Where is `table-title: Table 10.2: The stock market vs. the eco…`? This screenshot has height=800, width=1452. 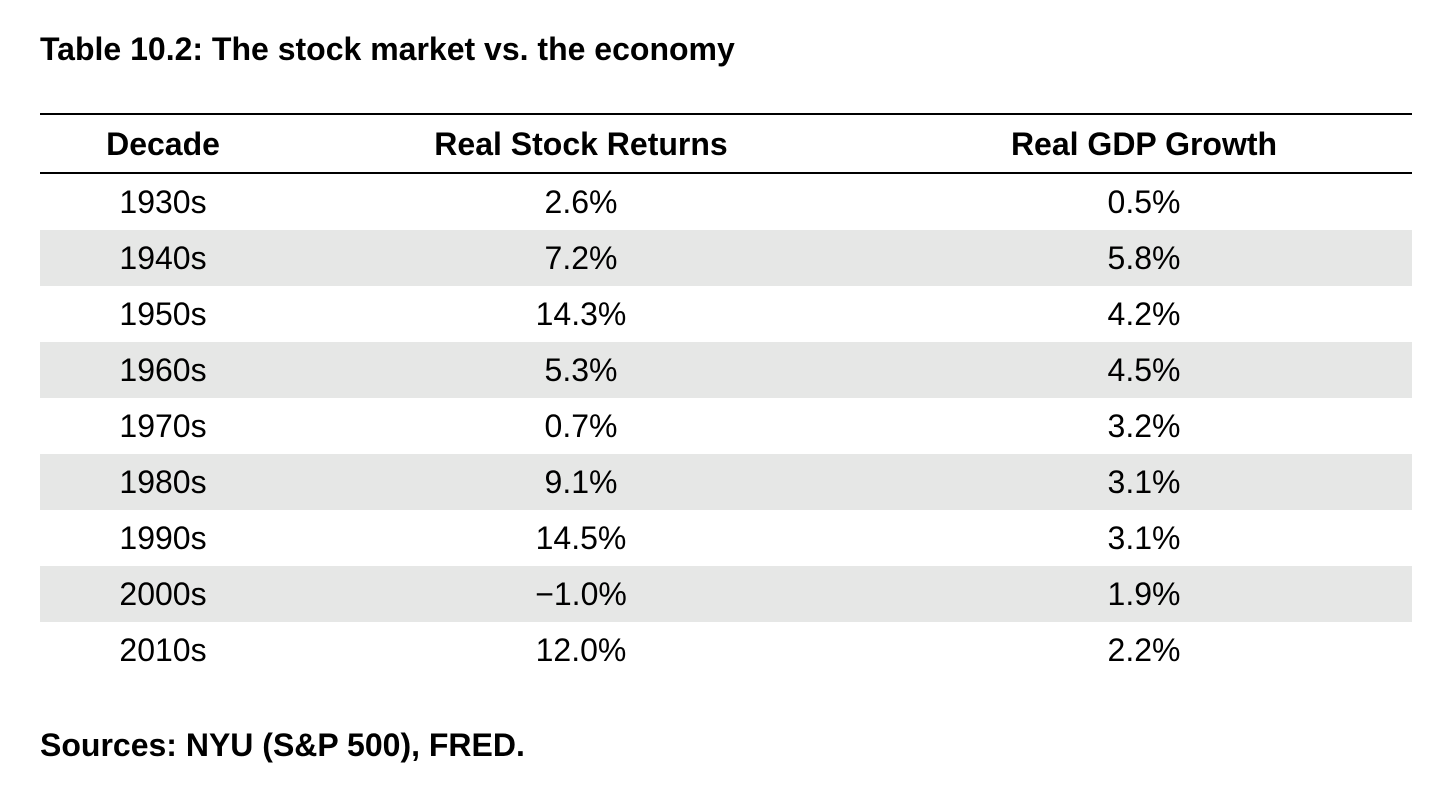 table-title: Table 10.2: The stock market vs. the eco… is located at coordinates (387, 49).